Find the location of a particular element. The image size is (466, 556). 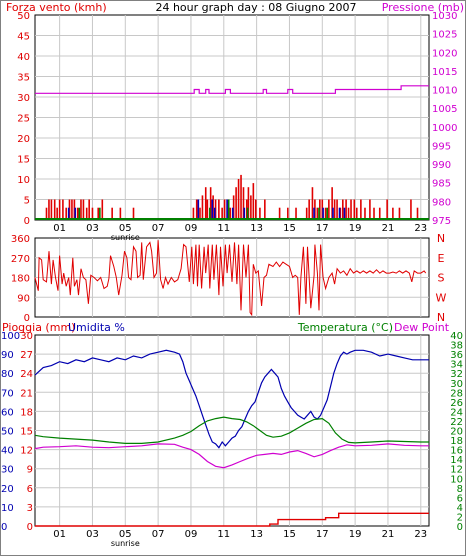

temperature-y-tick: 4 is located at coordinates (460, 508).